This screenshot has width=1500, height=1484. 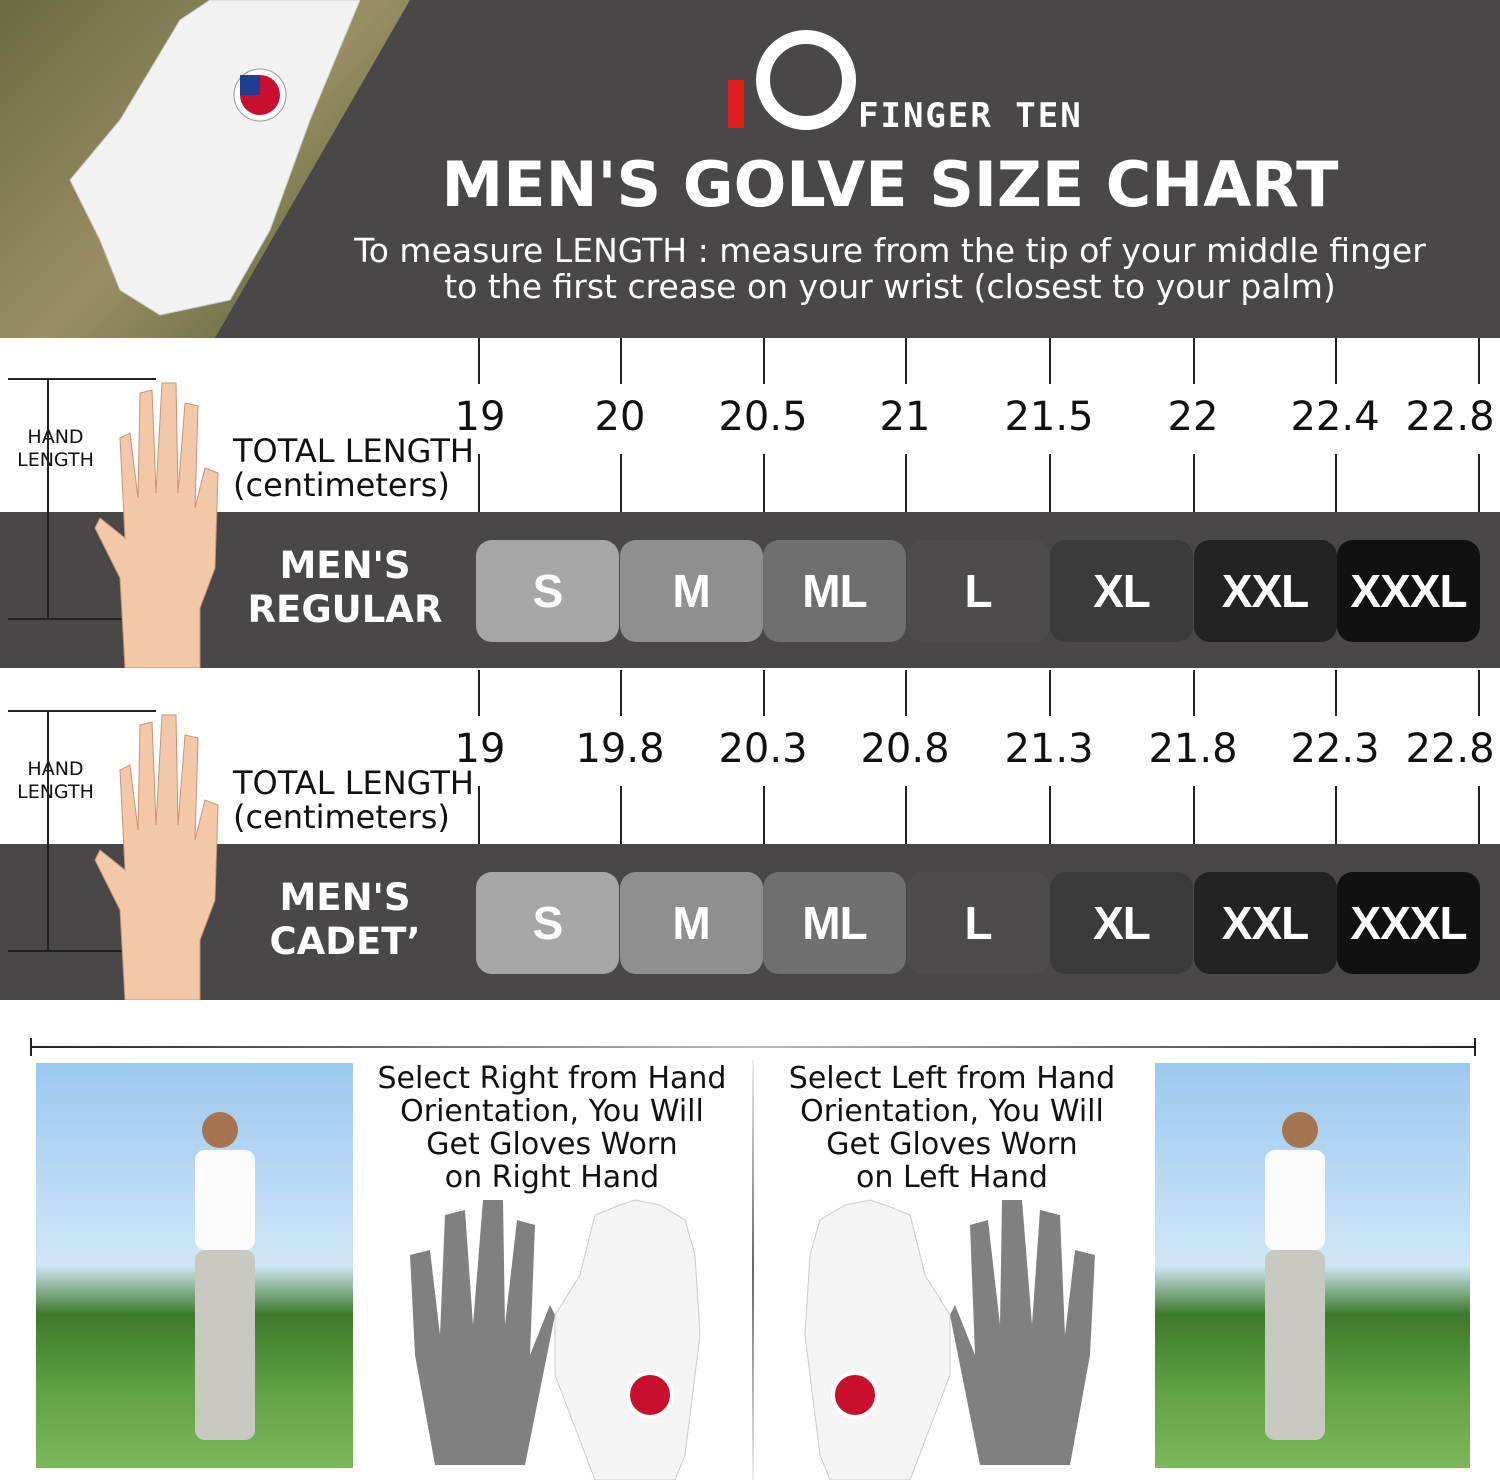 What do you see at coordinates (763, 417) in the screenshot?
I see `length-value: 20.5` at bounding box center [763, 417].